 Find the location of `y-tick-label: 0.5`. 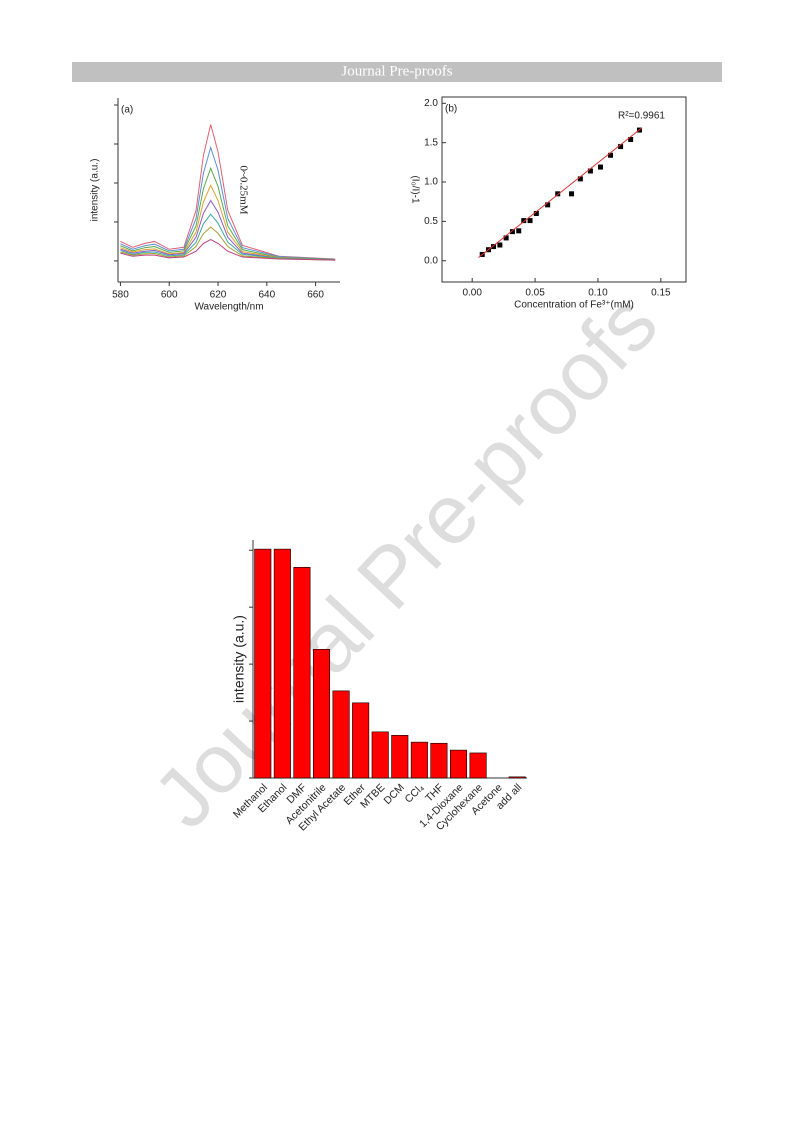

y-tick-label: 0.5 is located at coordinates (431, 221).